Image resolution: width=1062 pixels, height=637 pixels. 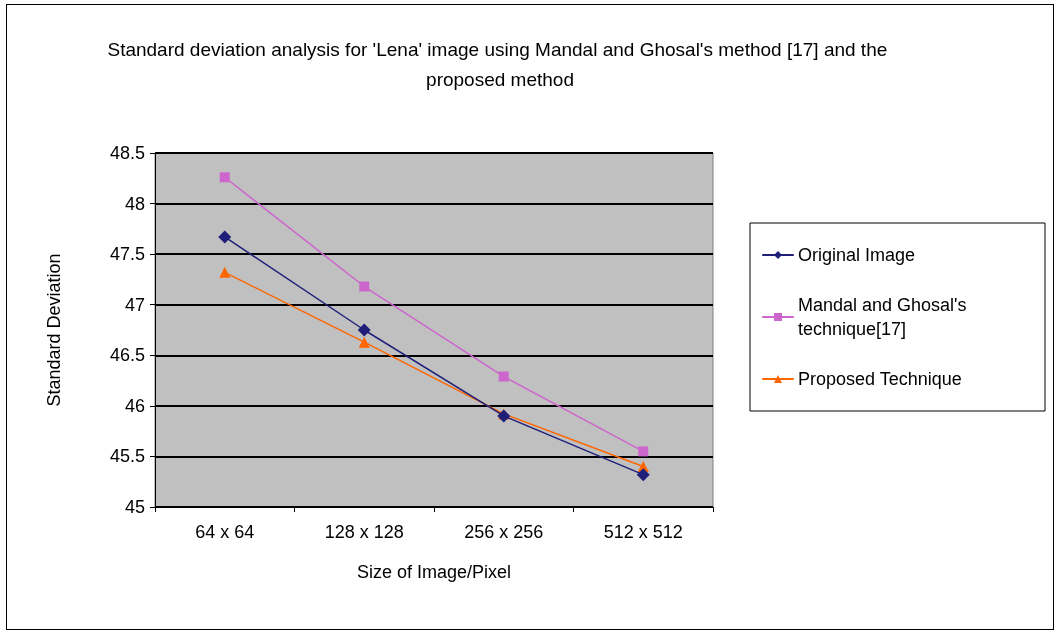 What do you see at coordinates (643, 532) in the screenshot?
I see `x-tick-label: 512 x 512` at bounding box center [643, 532].